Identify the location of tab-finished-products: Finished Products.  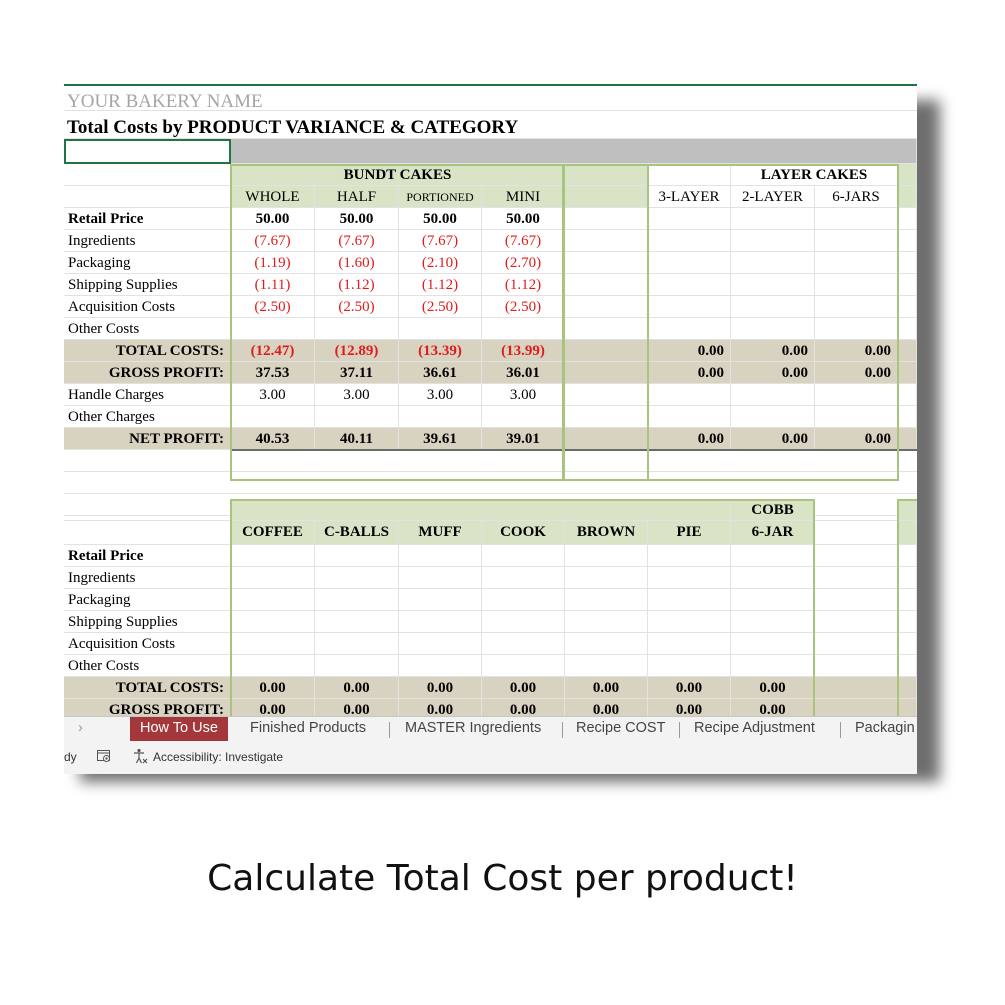
(308, 728).